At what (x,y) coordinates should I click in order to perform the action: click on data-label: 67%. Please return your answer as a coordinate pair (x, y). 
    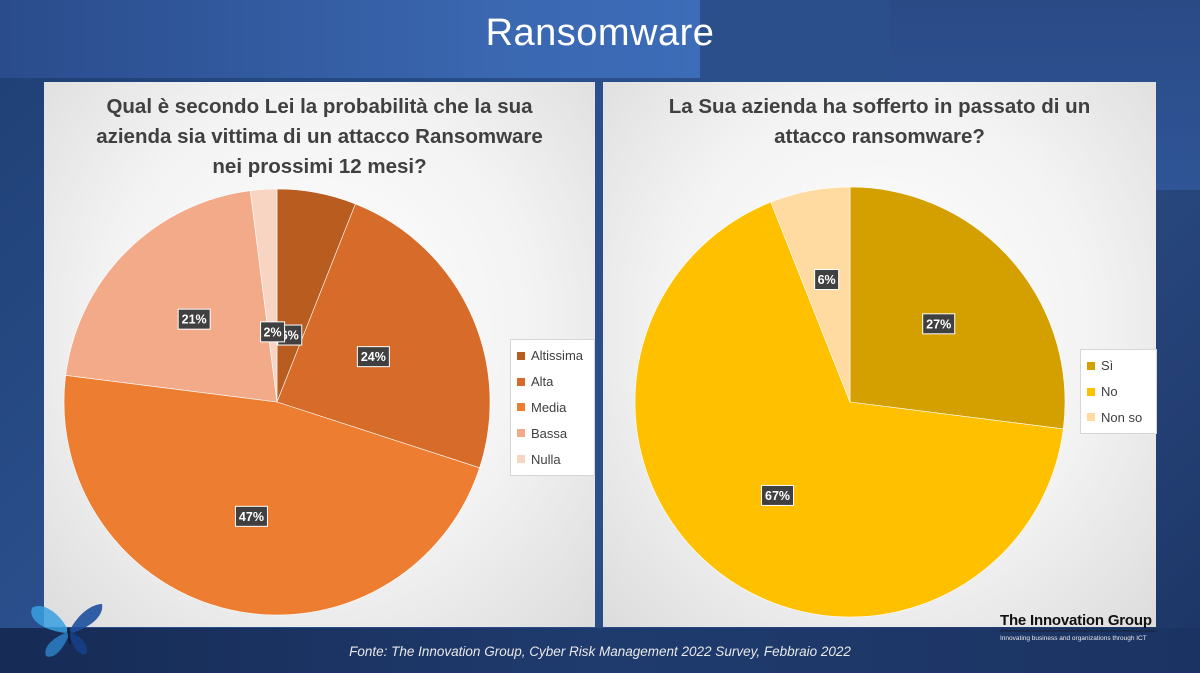
    Looking at the image, I should click on (778, 495).